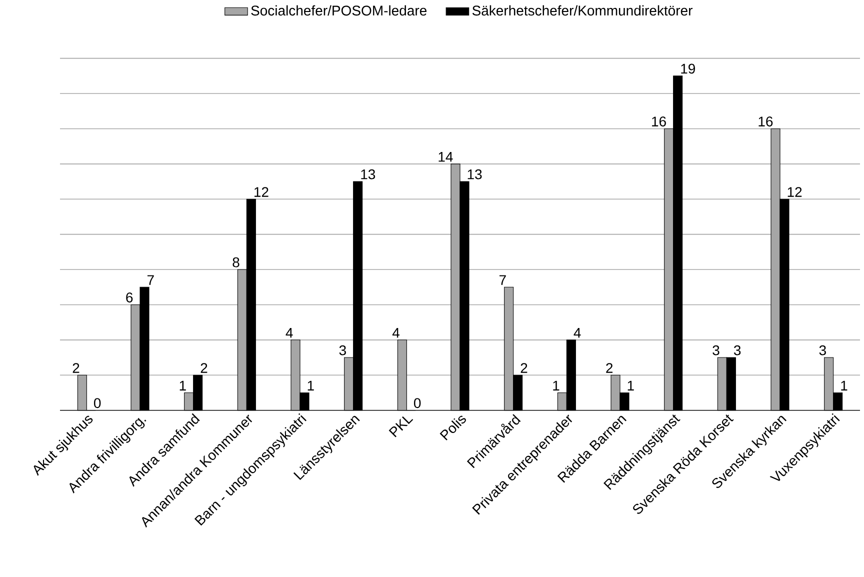  What do you see at coordinates (339, 10) in the screenshot?
I see `legend-label: Socialchefer/POSOM-ledare` at bounding box center [339, 10].